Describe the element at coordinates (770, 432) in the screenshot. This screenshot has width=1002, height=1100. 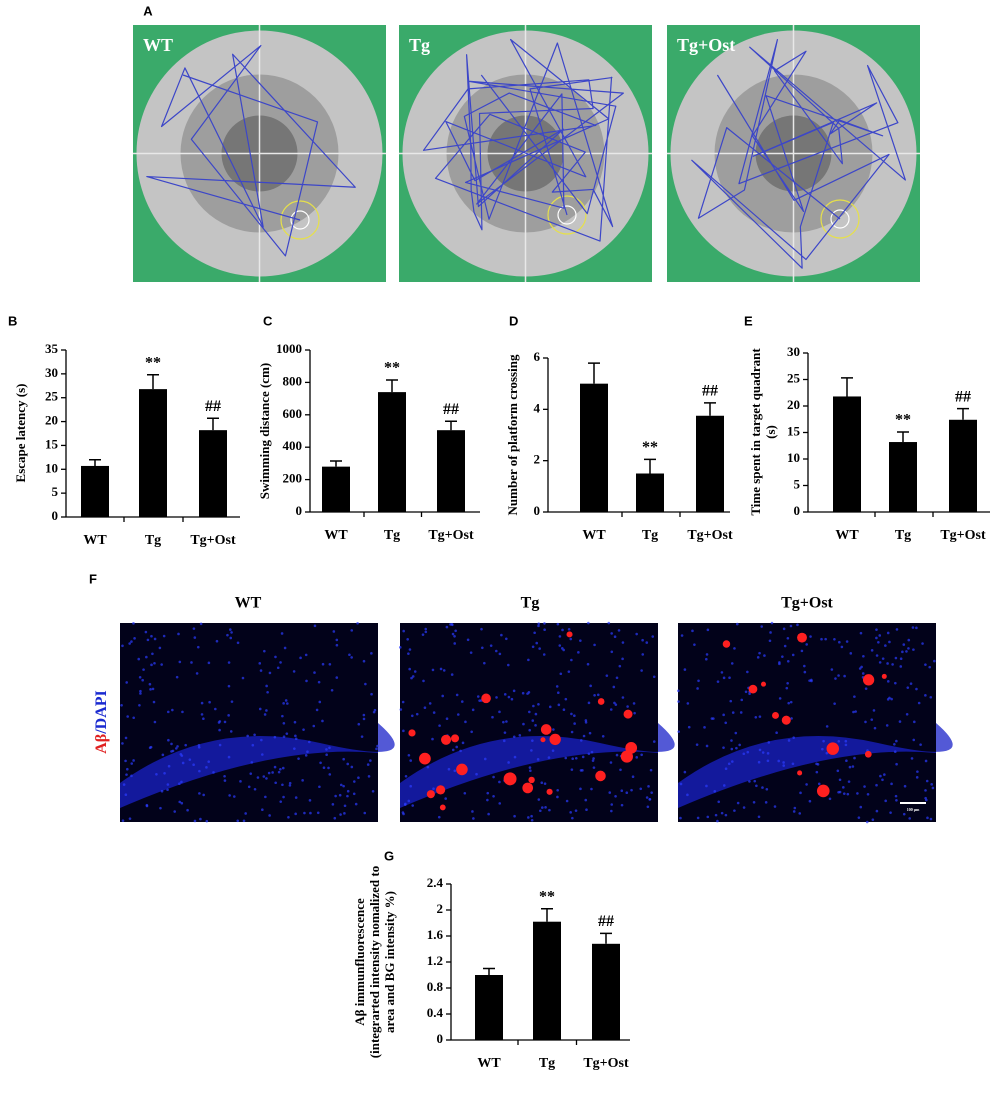
I see `y-axis-label: (s)` at that location.